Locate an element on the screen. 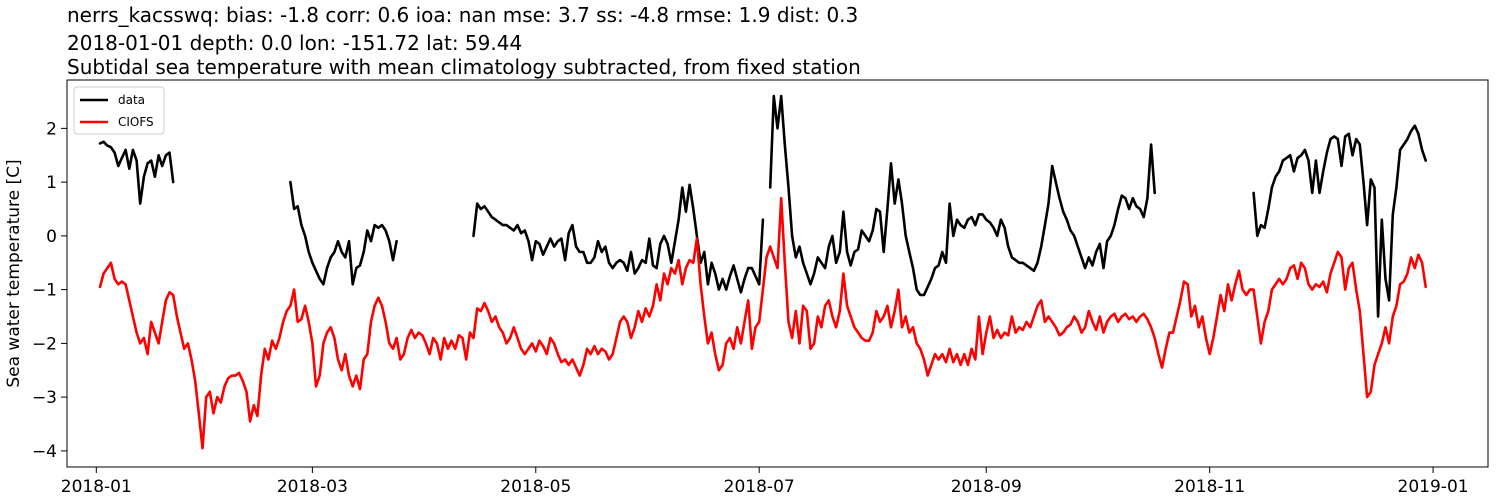  y-axis: −4 −3 −2 −1 0 1 2 is located at coordinates (49, 290).